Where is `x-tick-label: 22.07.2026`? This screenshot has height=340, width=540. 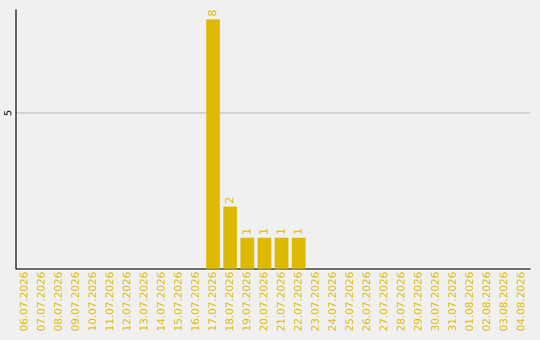 x-tick-label: 22.07.2026 is located at coordinates (298, 301).